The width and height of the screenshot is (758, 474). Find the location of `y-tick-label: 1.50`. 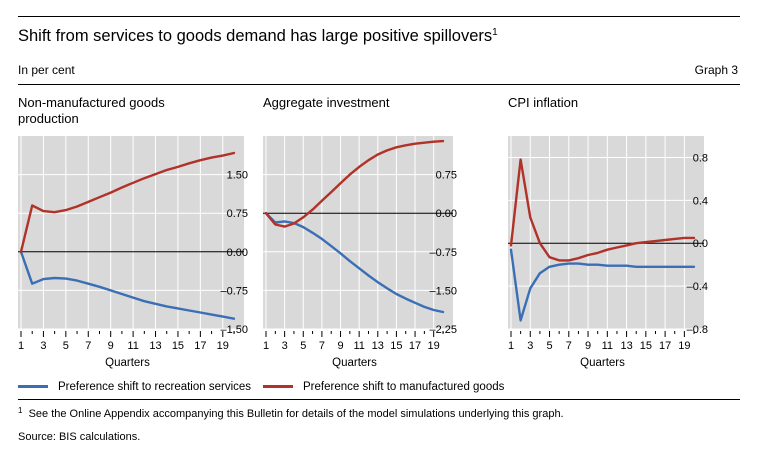

y-tick-label: 1.50 is located at coordinates (237, 176).